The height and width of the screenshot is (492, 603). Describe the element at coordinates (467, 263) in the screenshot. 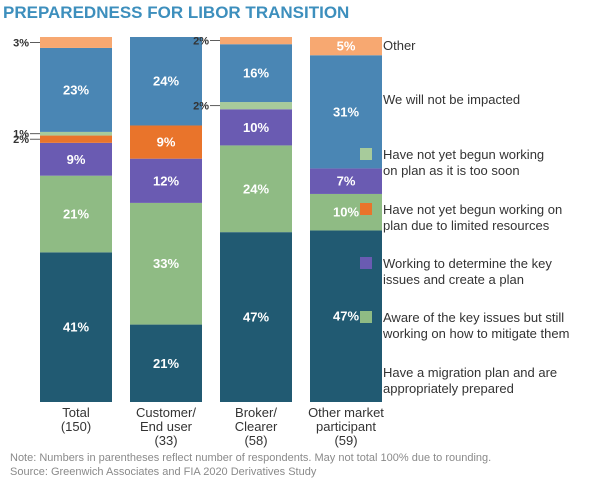

I see `legend-label: Working to determine the key` at that location.